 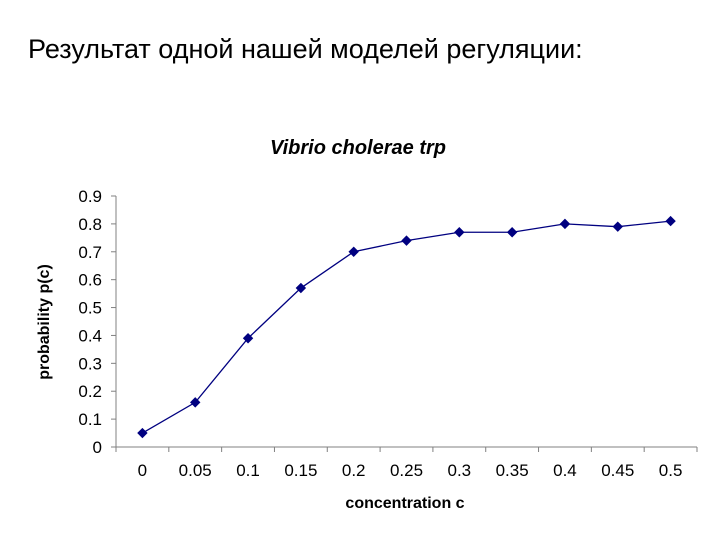 What do you see at coordinates (671, 470) in the screenshot?
I see `x-tick-label: 0.5` at bounding box center [671, 470].